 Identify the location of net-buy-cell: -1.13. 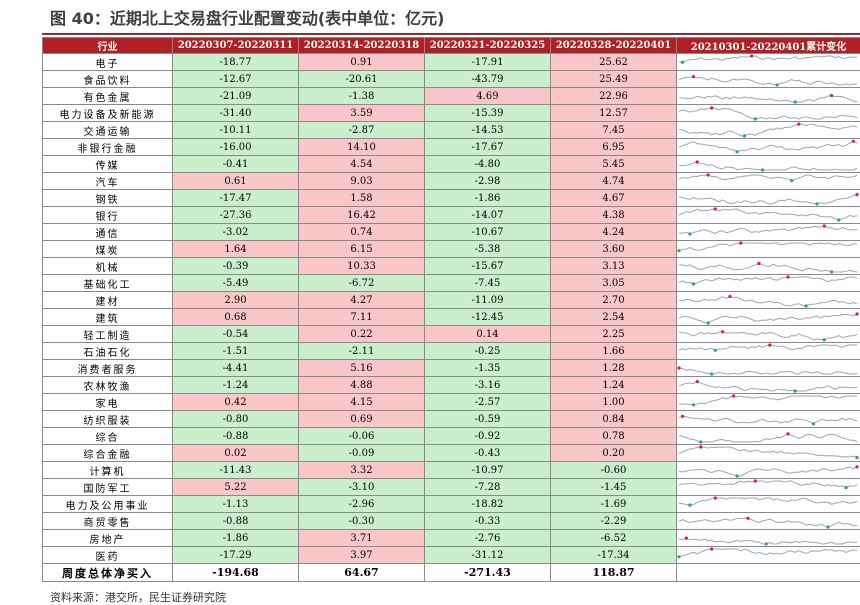
(236, 504).